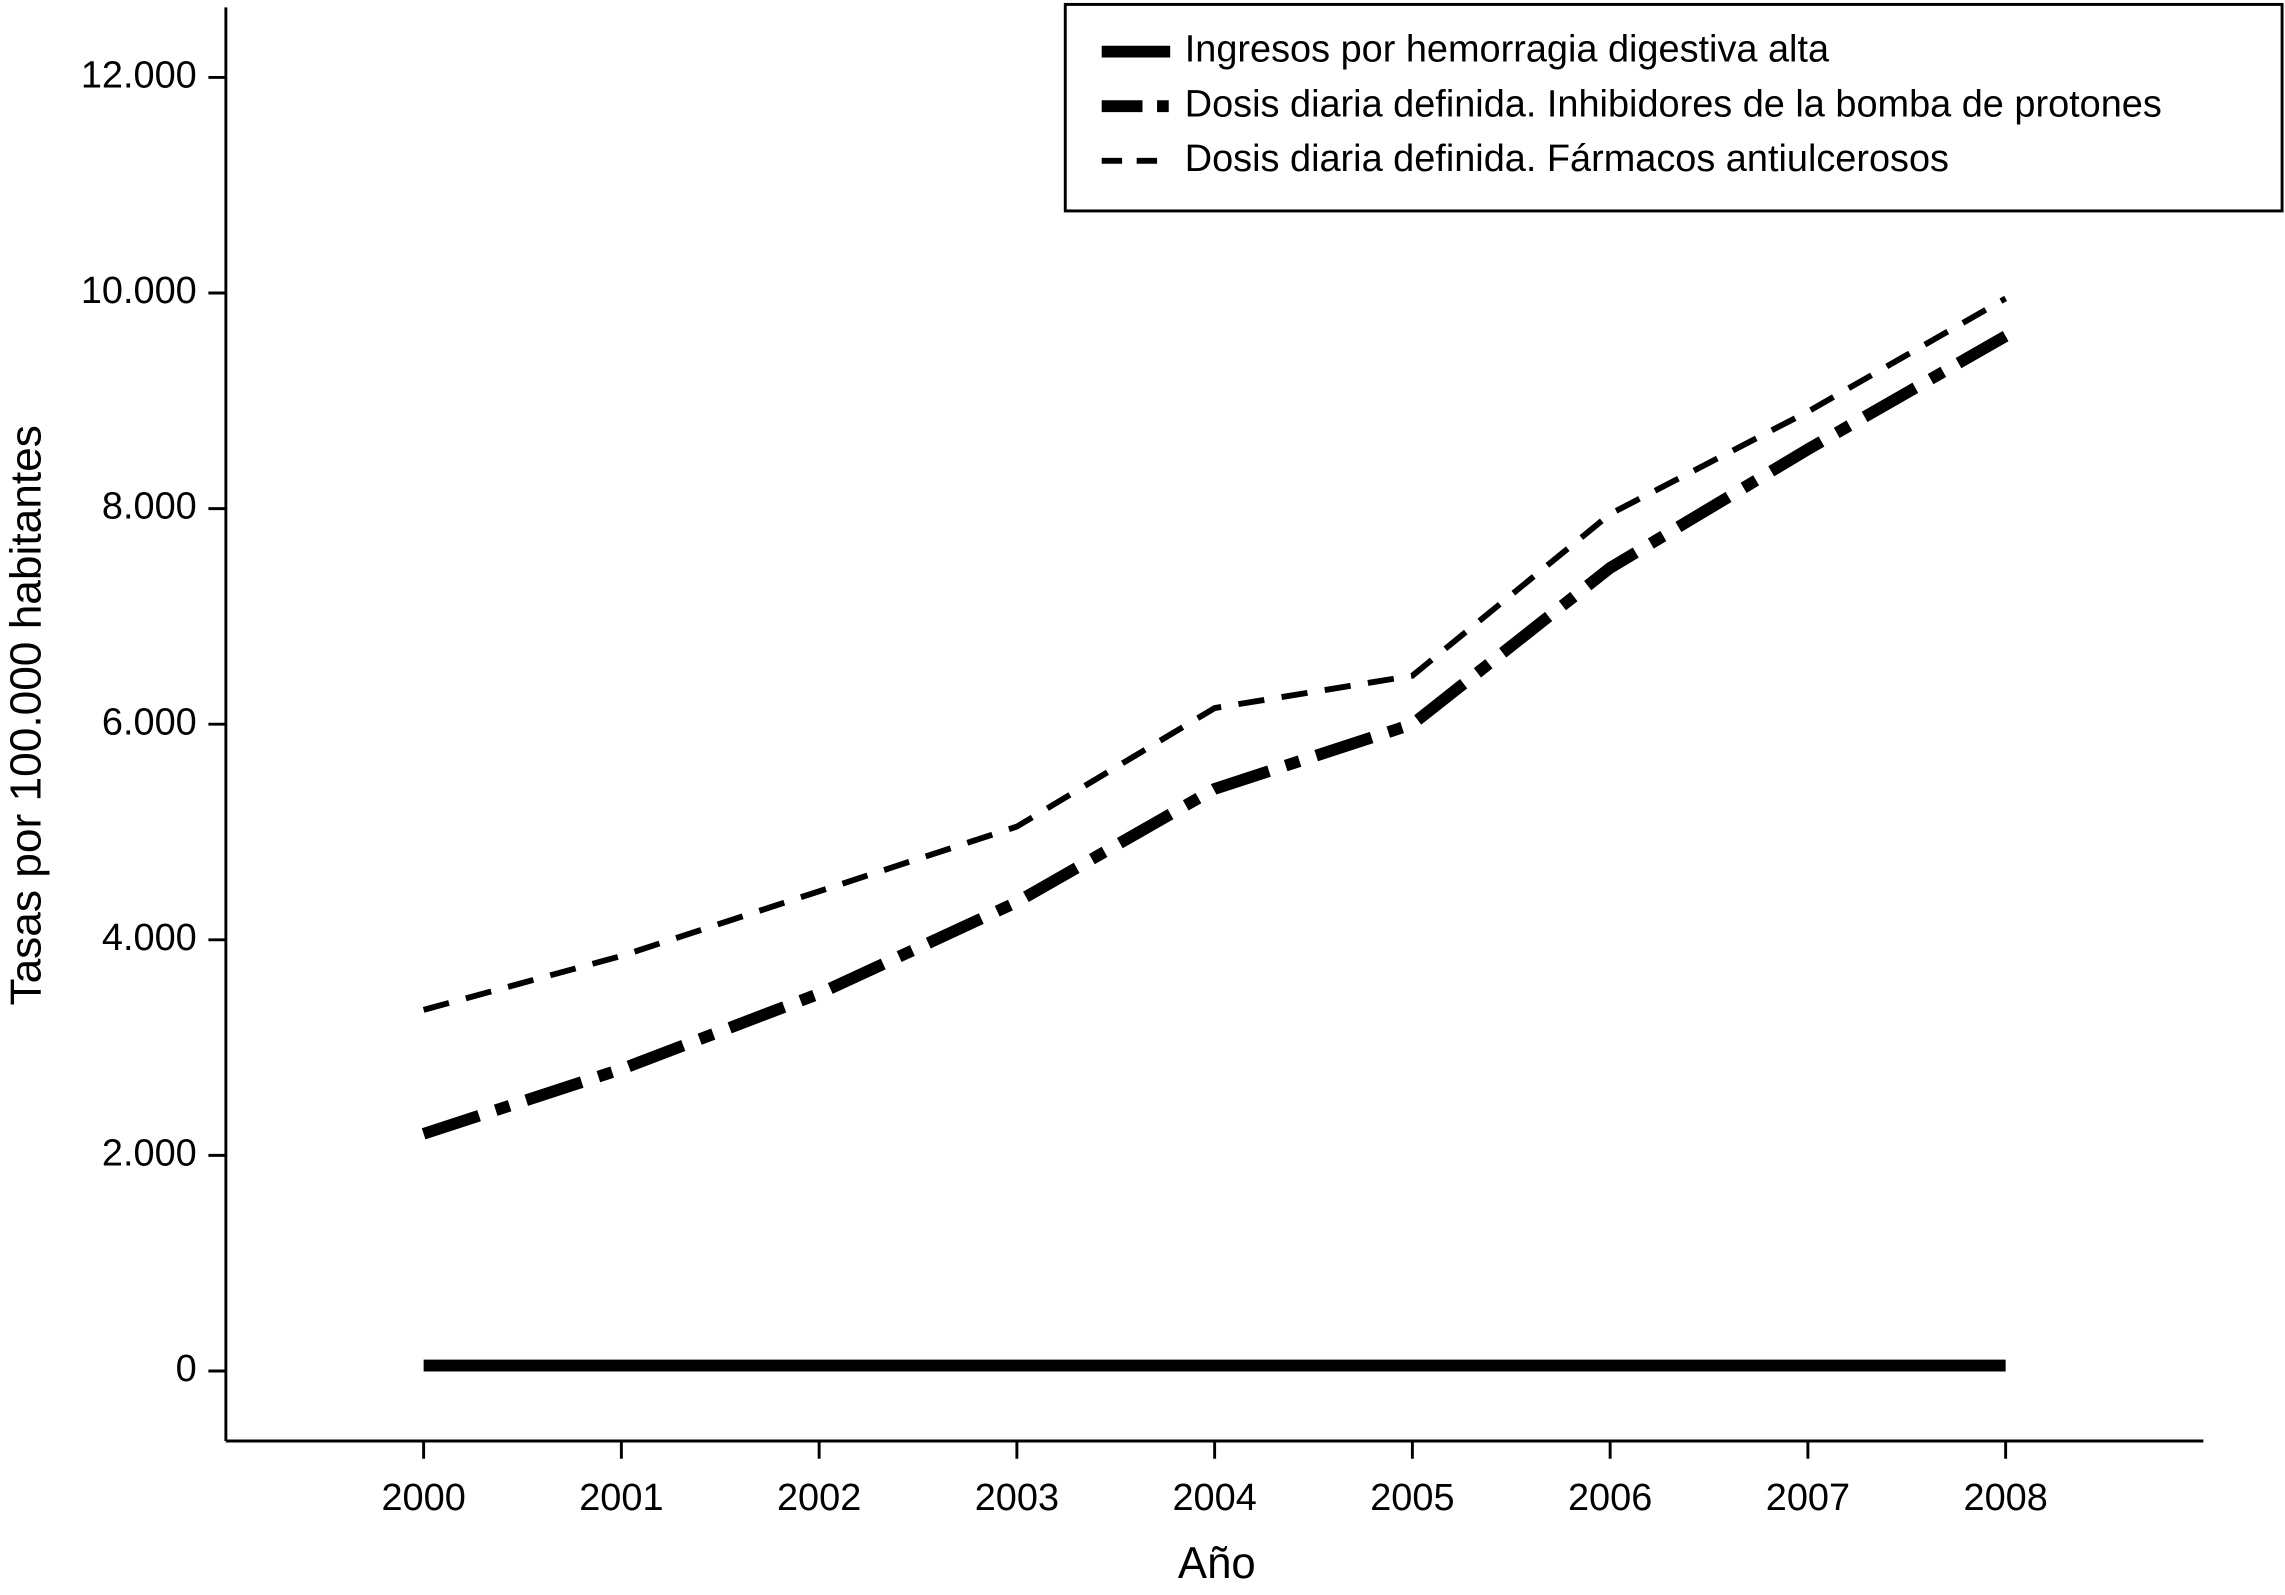 The width and height of the screenshot is (2285, 1595). What do you see at coordinates (423, 1498) in the screenshot?
I see `x-tick-label: 2000` at bounding box center [423, 1498].